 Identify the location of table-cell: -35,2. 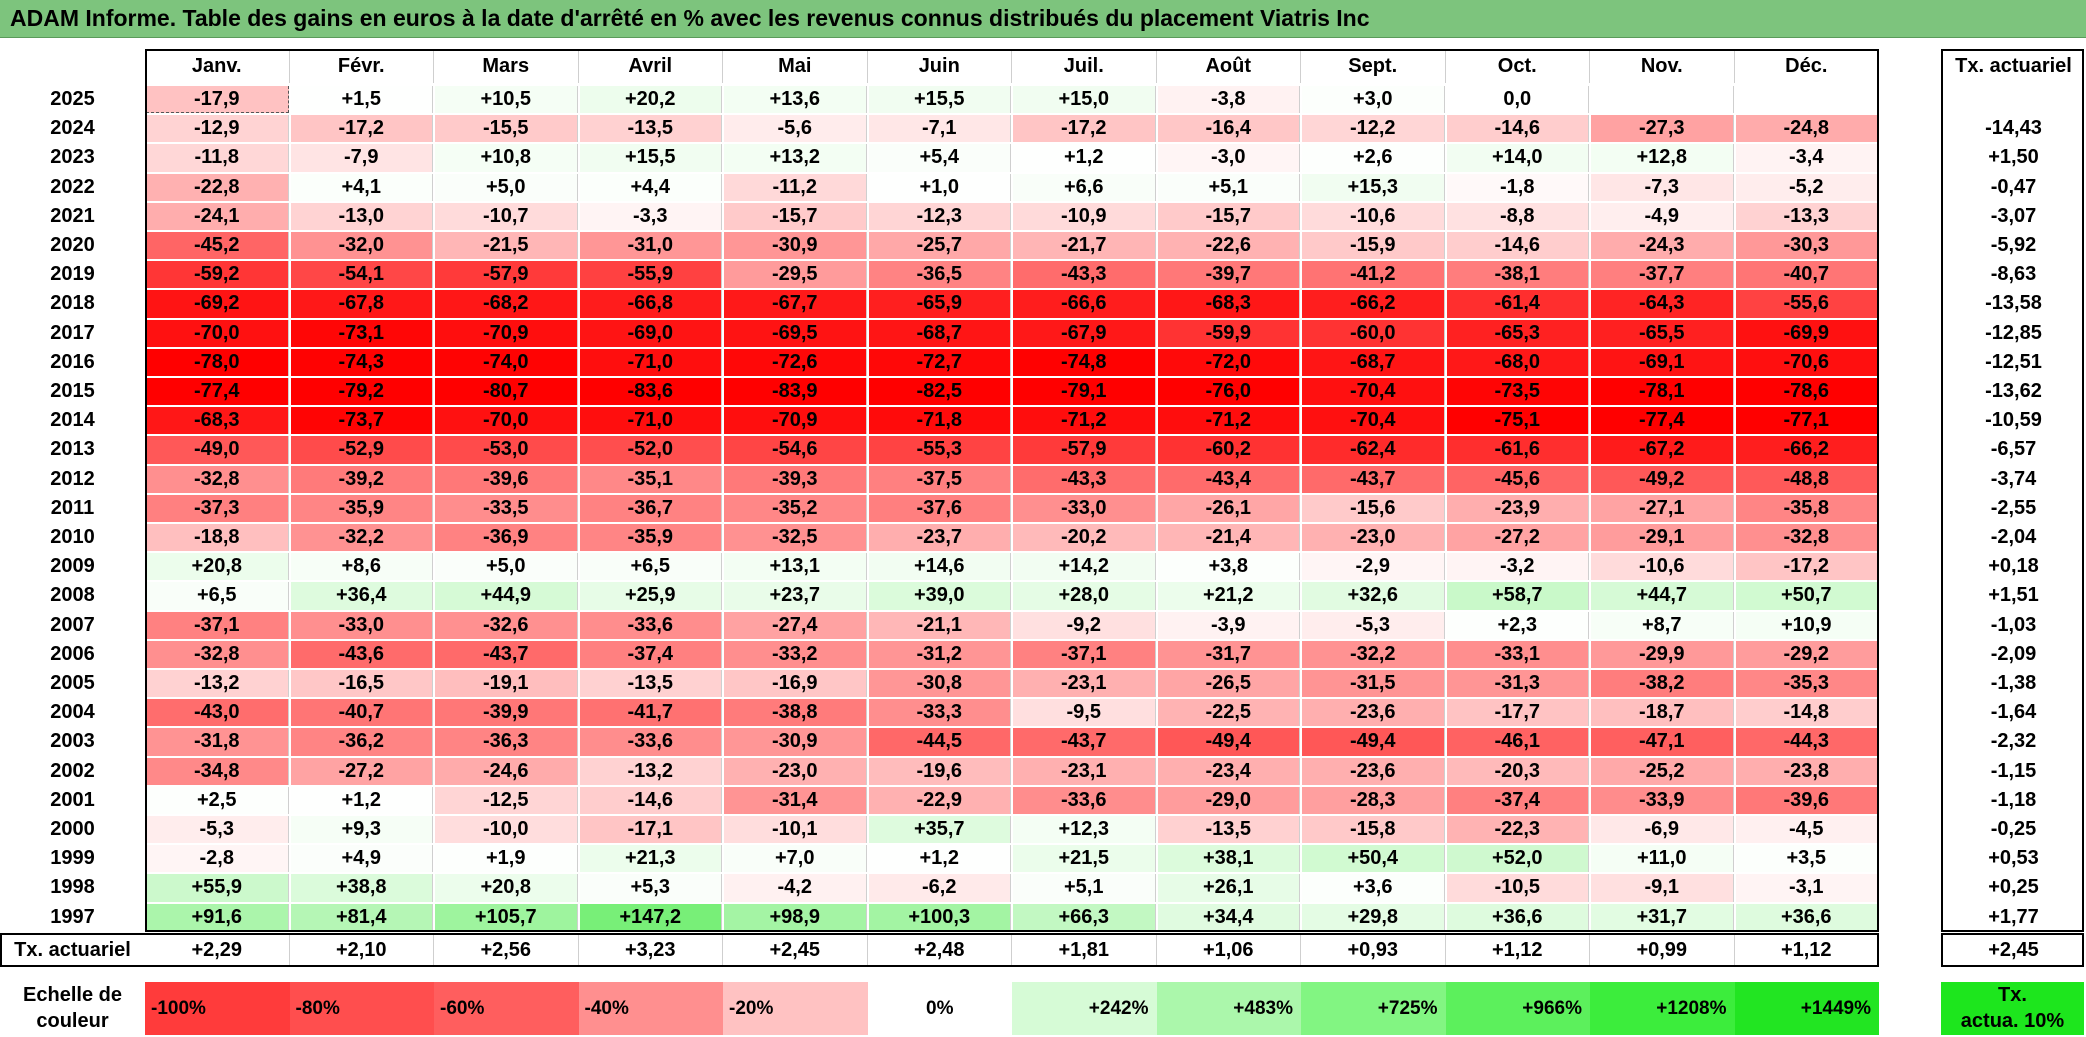
(795, 508).